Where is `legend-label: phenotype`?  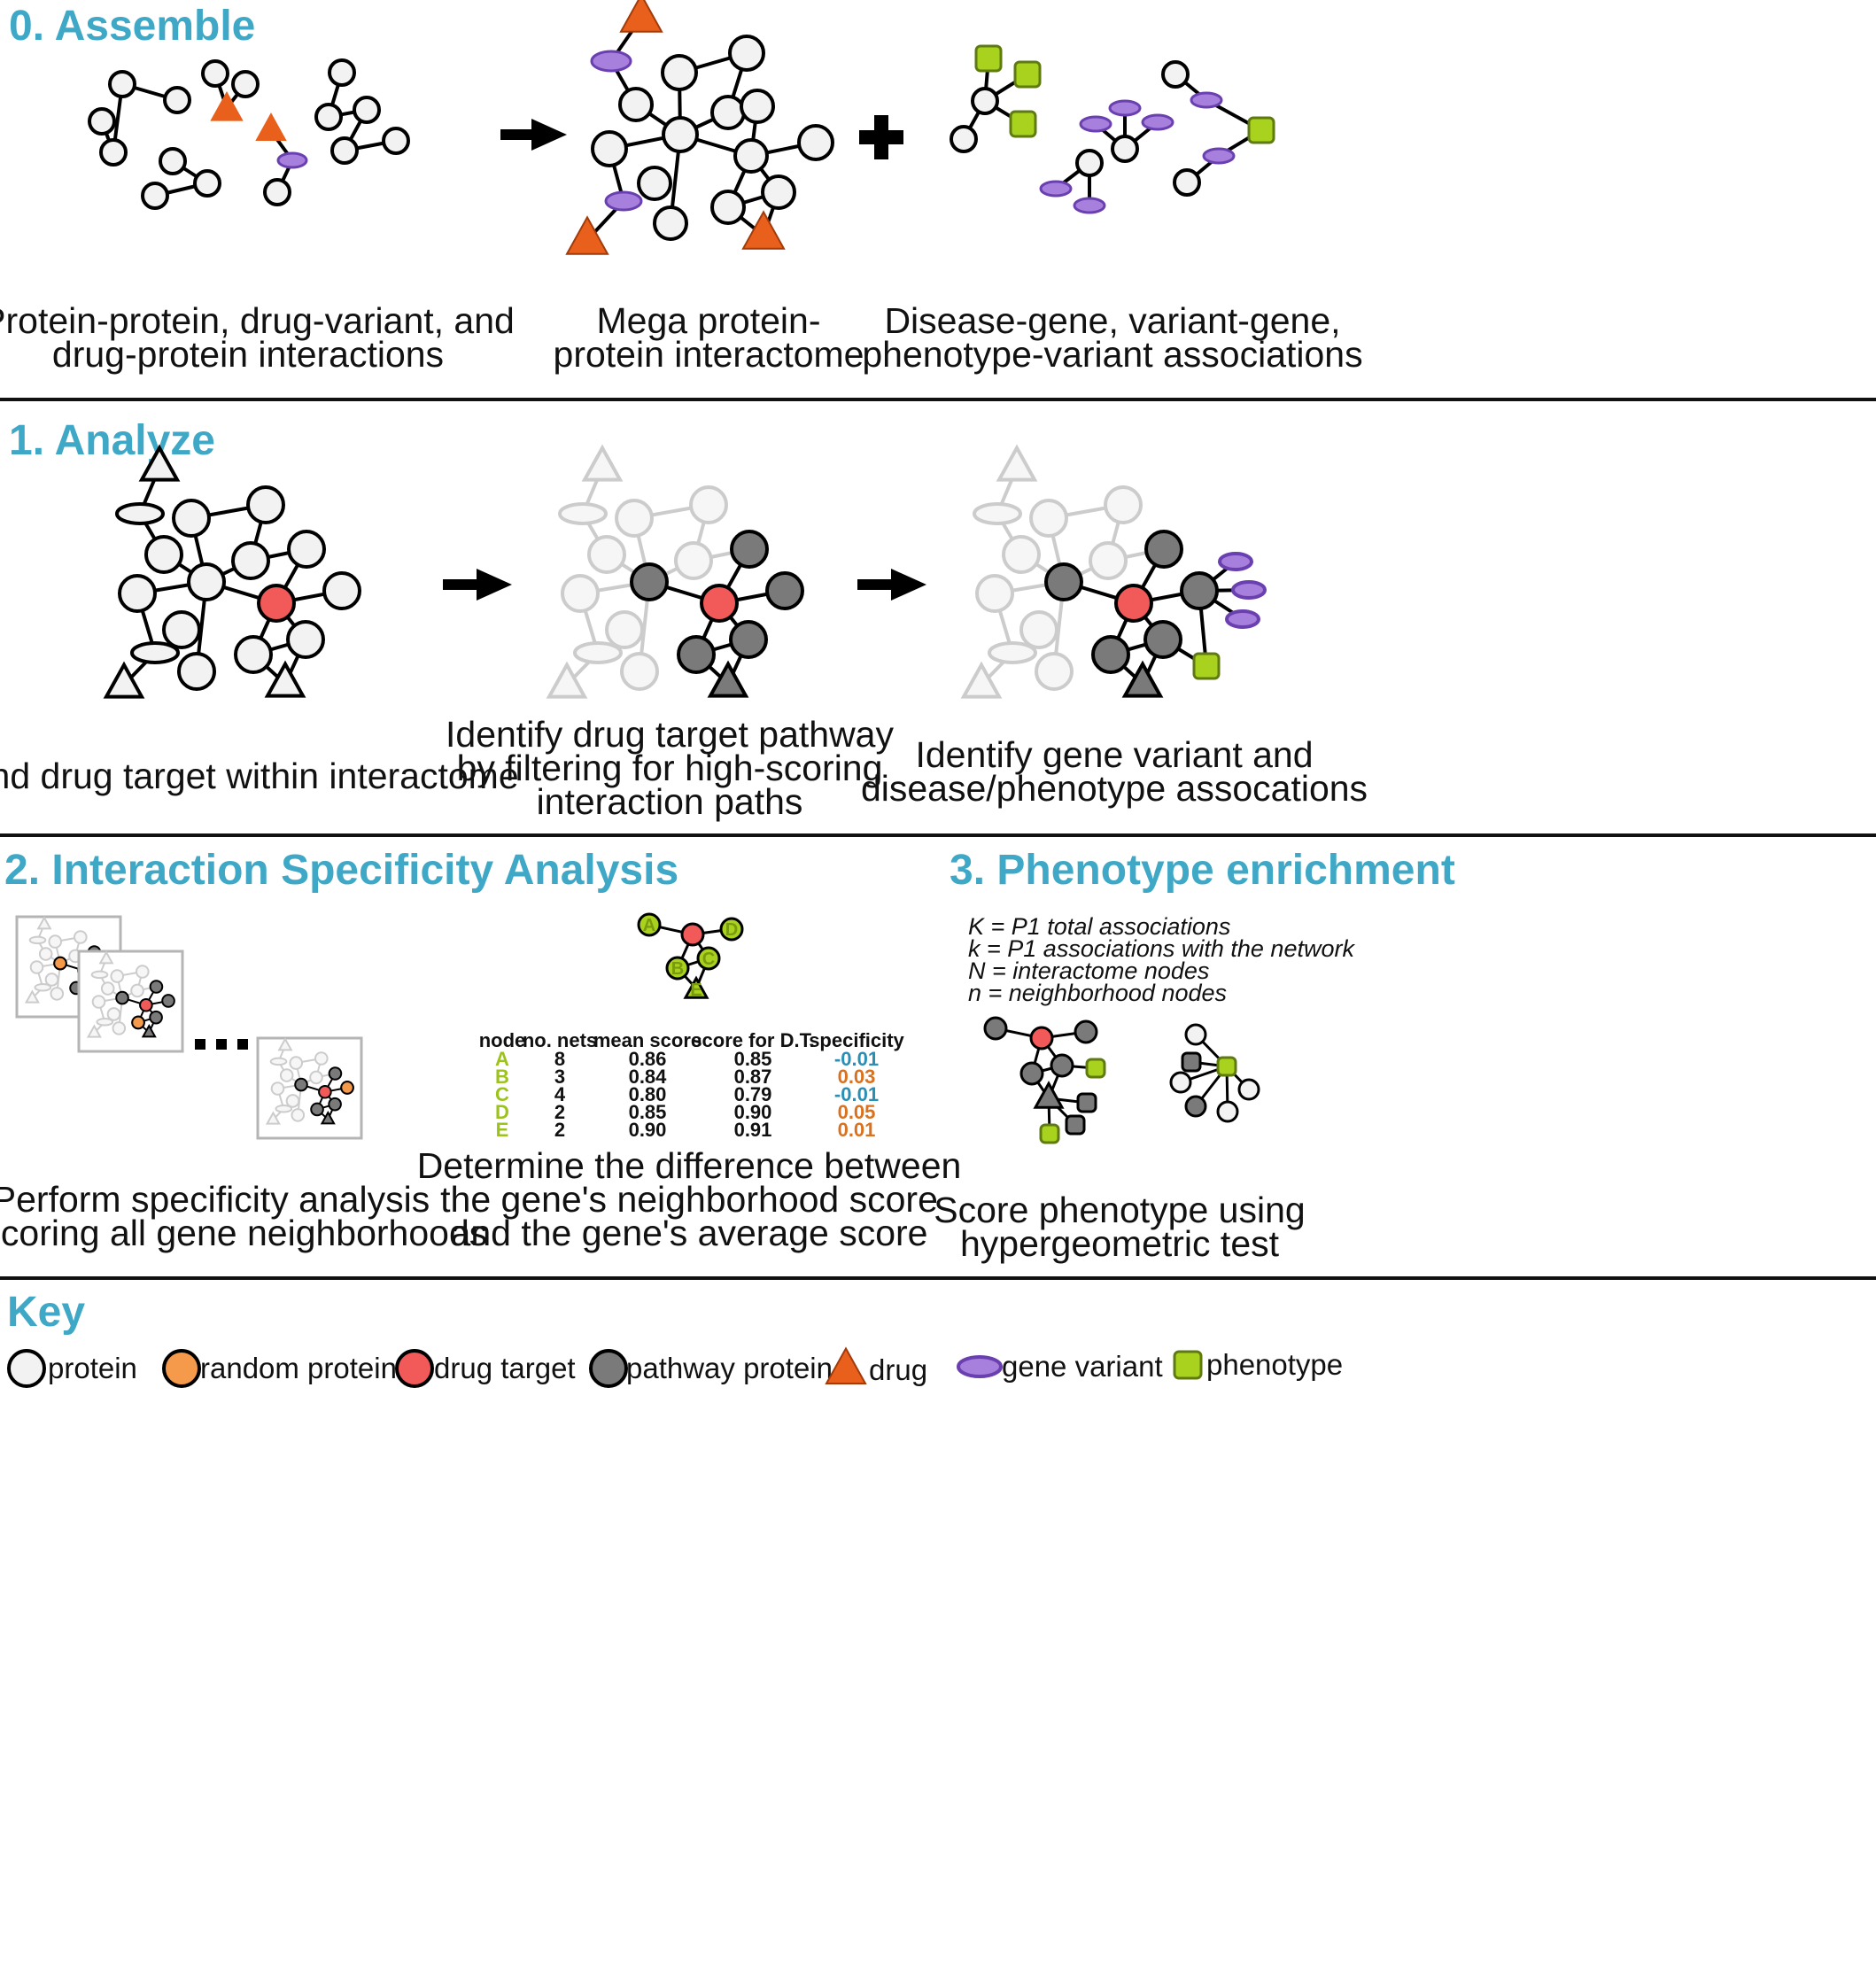
legend-label: phenotype is located at coordinates (1274, 1365).